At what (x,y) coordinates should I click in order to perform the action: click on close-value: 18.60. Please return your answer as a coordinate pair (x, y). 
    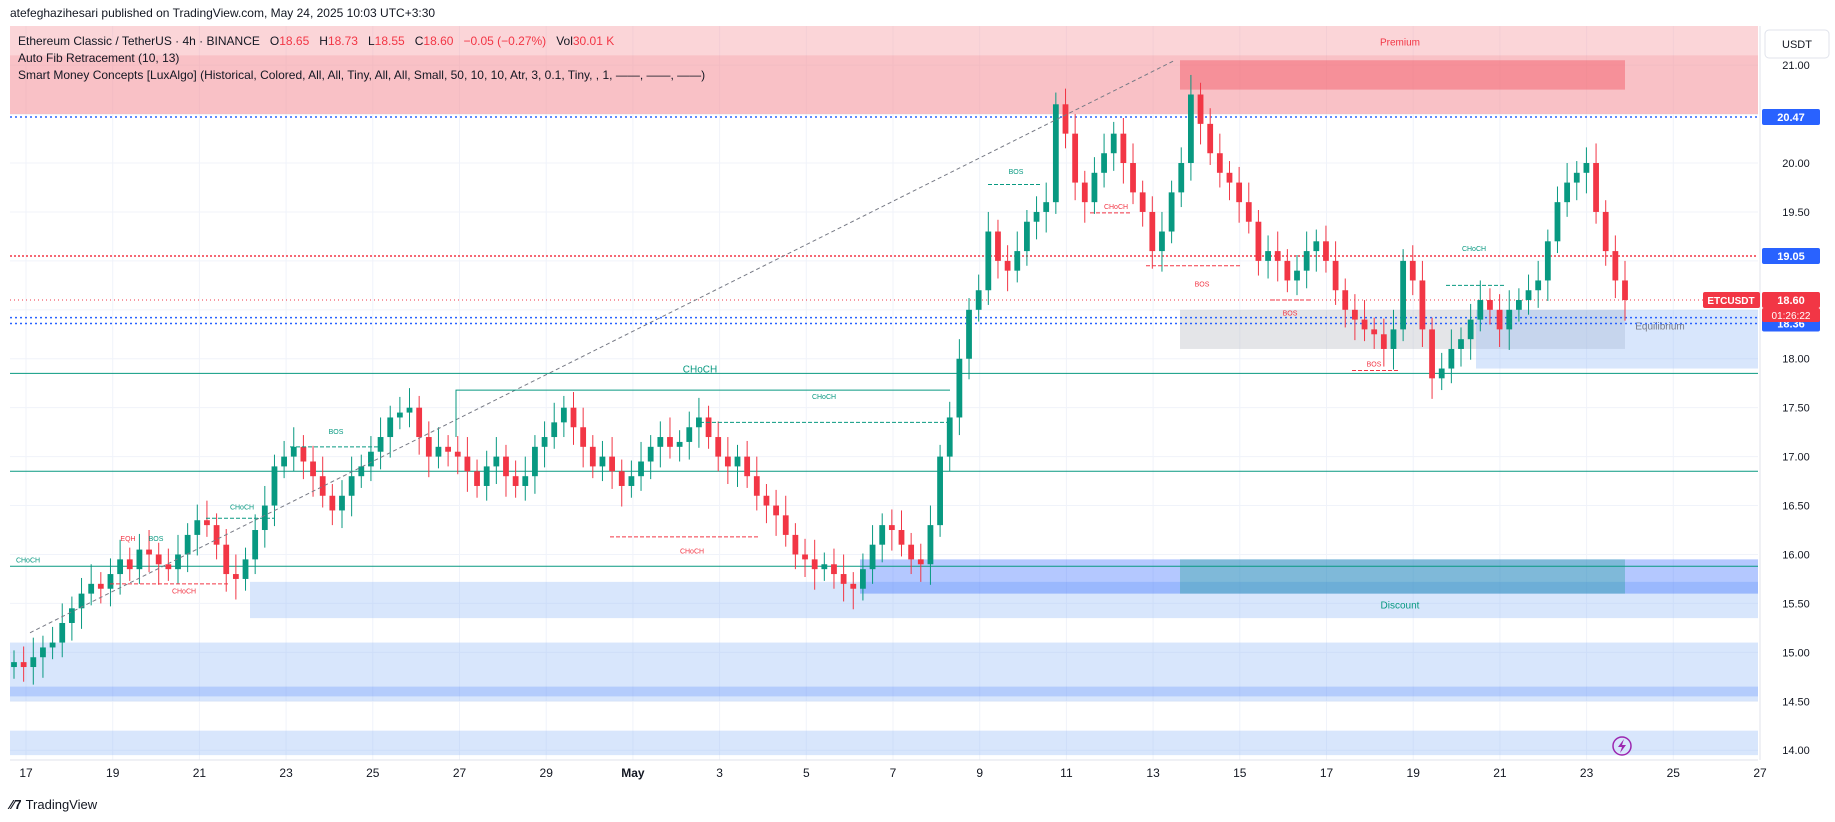
    Looking at the image, I should click on (438, 41).